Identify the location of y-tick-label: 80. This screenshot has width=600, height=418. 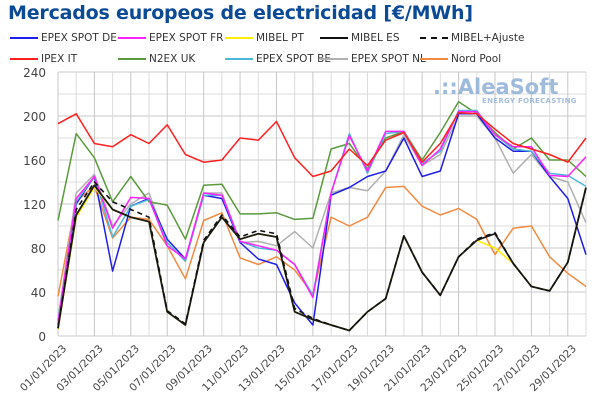
(38, 249).